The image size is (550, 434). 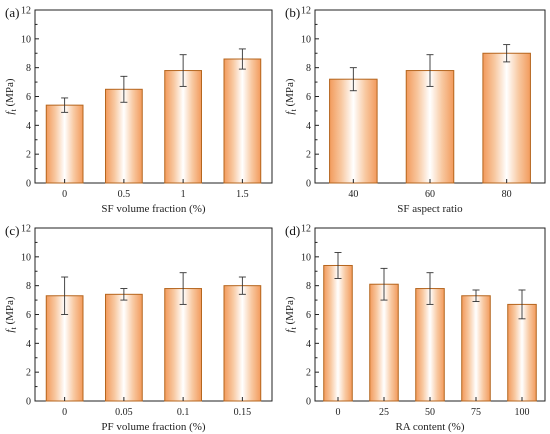 What do you see at coordinates (430, 209) in the screenshot?
I see `x-axis-label: SF aspect ratio` at bounding box center [430, 209].